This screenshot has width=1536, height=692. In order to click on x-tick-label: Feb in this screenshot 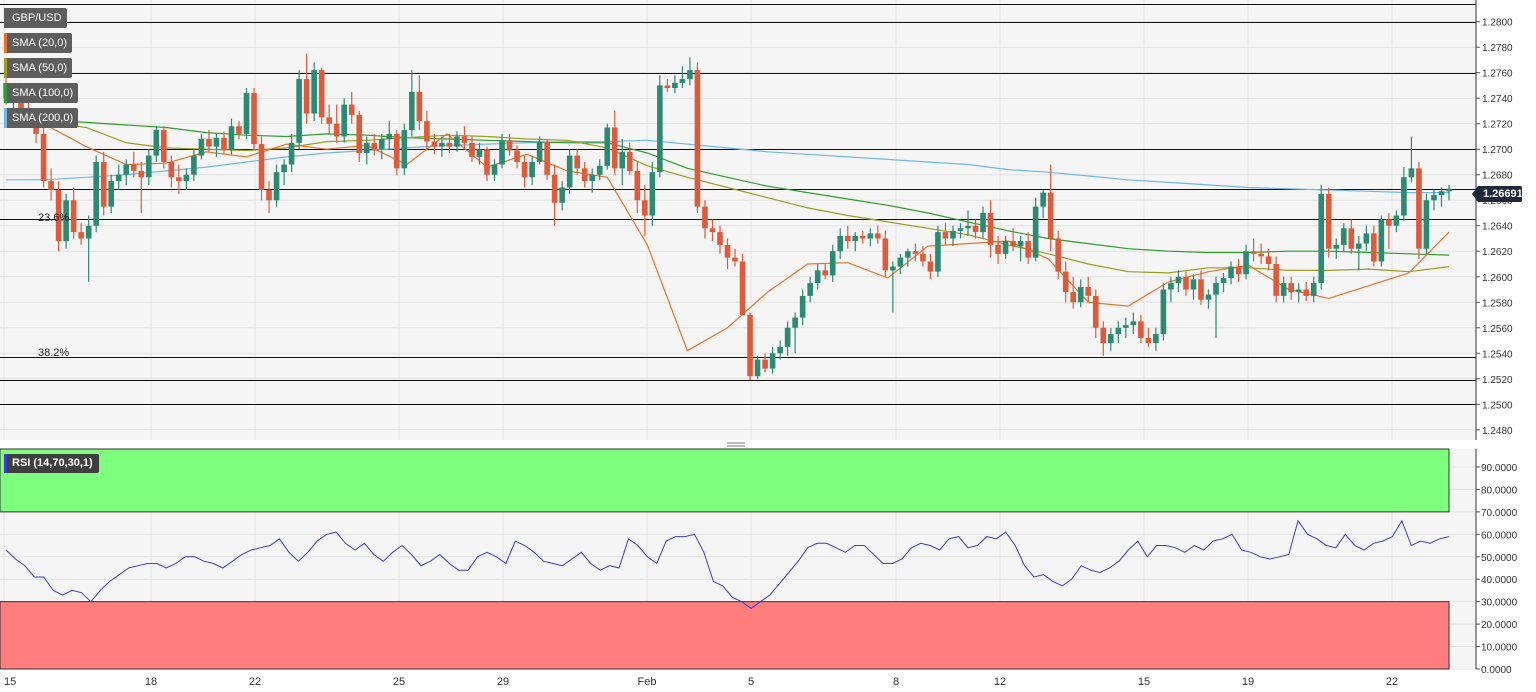, I will do `click(647, 682)`.